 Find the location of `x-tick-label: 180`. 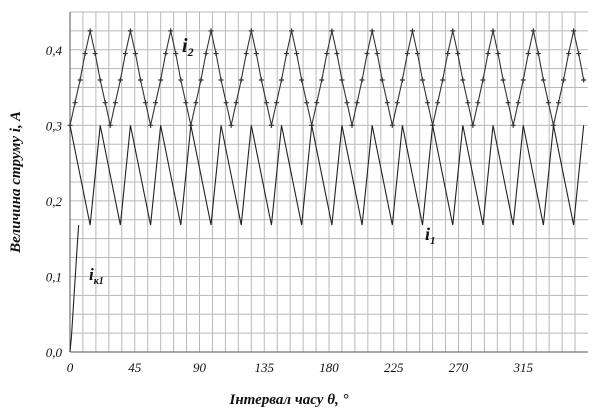

x-tick-label: 180 is located at coordinates (329, 367).